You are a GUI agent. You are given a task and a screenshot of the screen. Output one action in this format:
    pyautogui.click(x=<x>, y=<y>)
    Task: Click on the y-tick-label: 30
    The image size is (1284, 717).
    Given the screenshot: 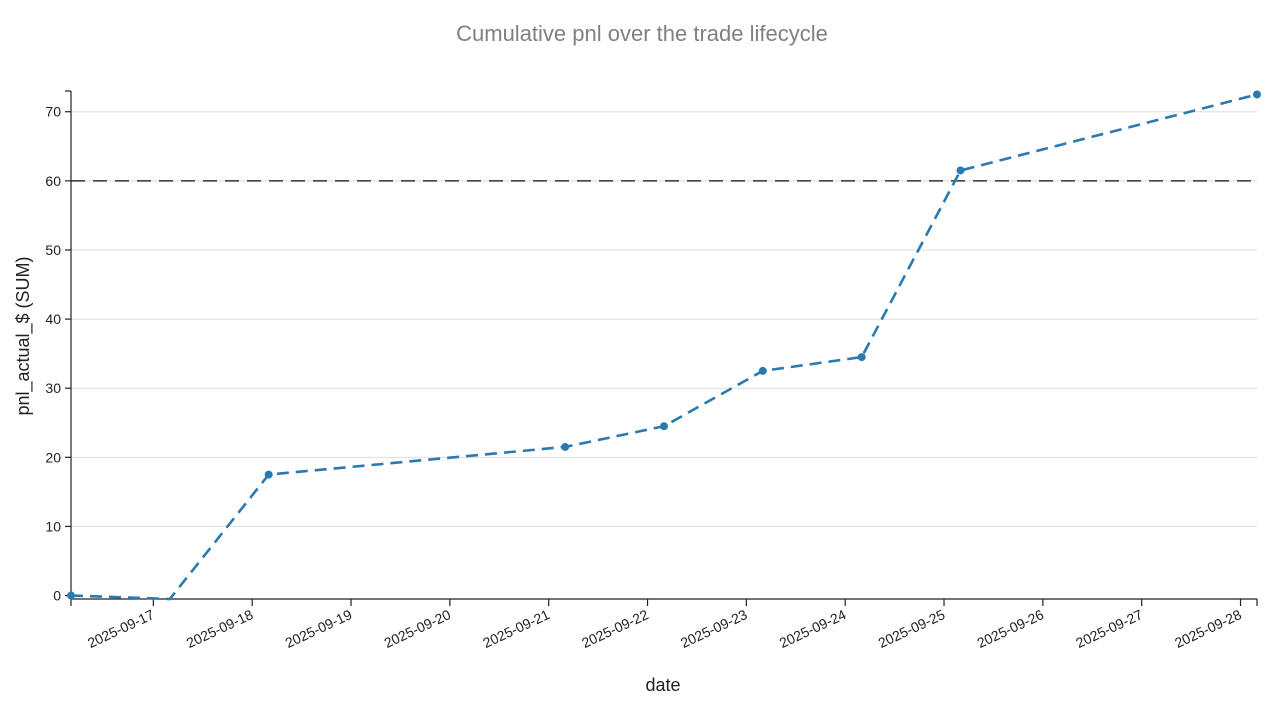 What is the action you would take?
    pyautogui.click(x=53, y=388)
    